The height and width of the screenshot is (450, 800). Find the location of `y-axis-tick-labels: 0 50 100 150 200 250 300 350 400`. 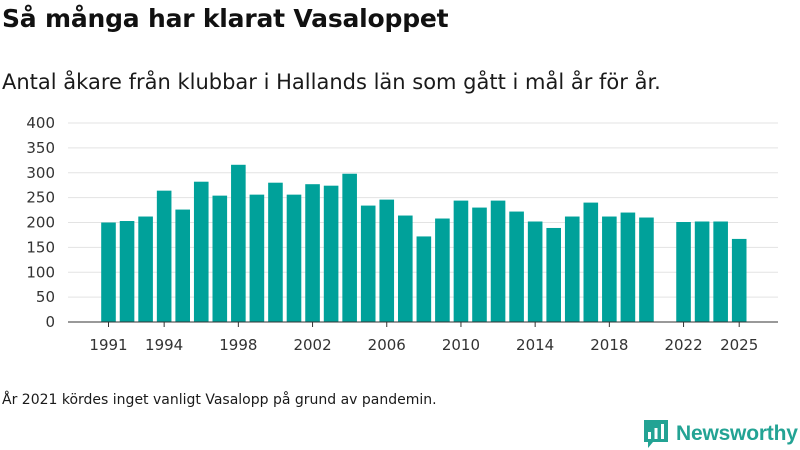

y-axis-tick-labels: 0 50 100 150 200 250 300 350 400 is located at coordinates (40, 222).